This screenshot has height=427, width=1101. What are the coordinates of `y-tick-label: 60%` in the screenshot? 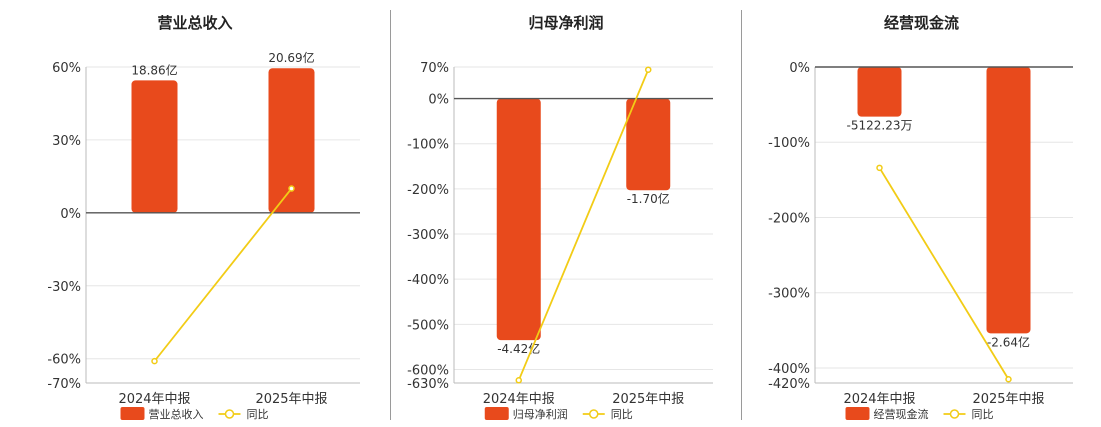 It's located at (66, 68).